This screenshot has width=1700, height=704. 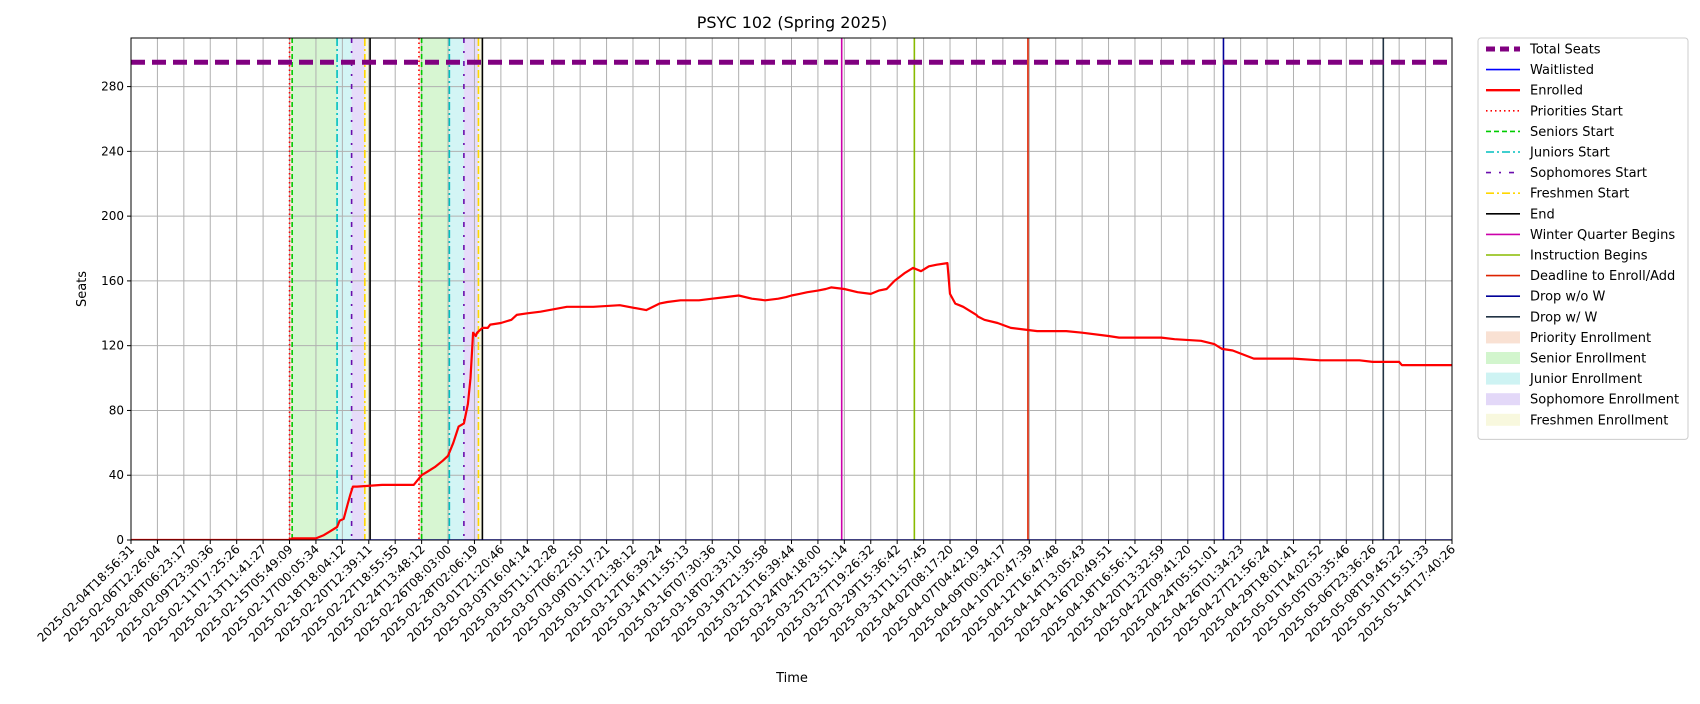 I want to click on y-tick-label: 280, so click(x=112, y=87).